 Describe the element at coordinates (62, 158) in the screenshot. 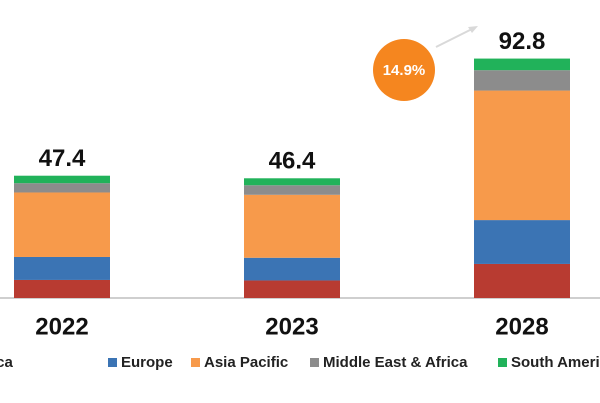

I see `total-label: 47.4` at that location.